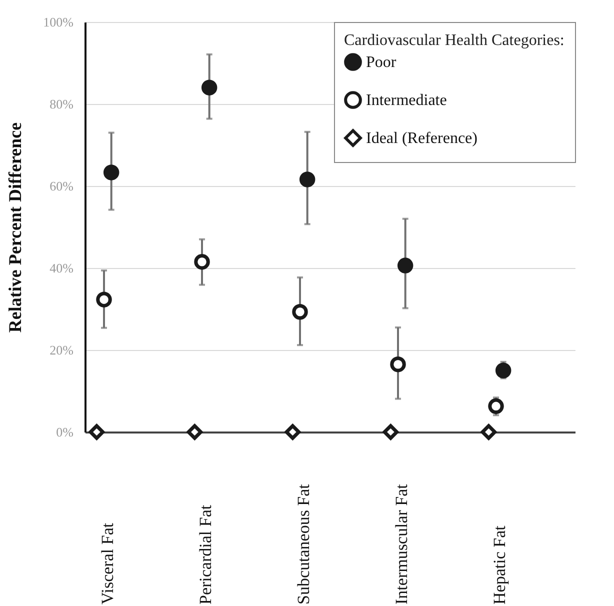 The height and width of the screenshot is (606, 614). Describe the element at coordinates (401, 544) in the screenshot. I see `x-tick-label: Intermuscular Fat` at that location.